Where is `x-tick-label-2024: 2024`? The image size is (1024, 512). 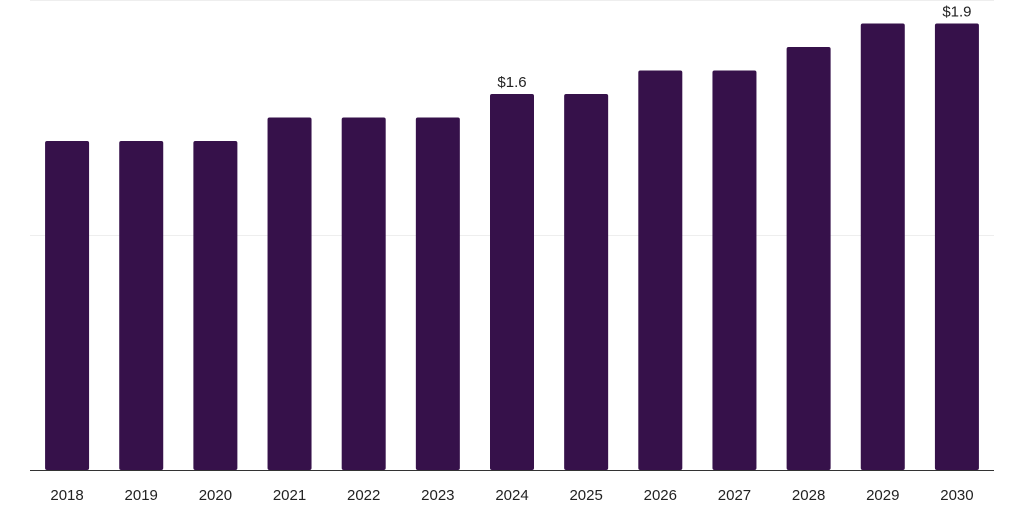
x-tick-label-2024: 2024 is located at coordinates (511, 495).